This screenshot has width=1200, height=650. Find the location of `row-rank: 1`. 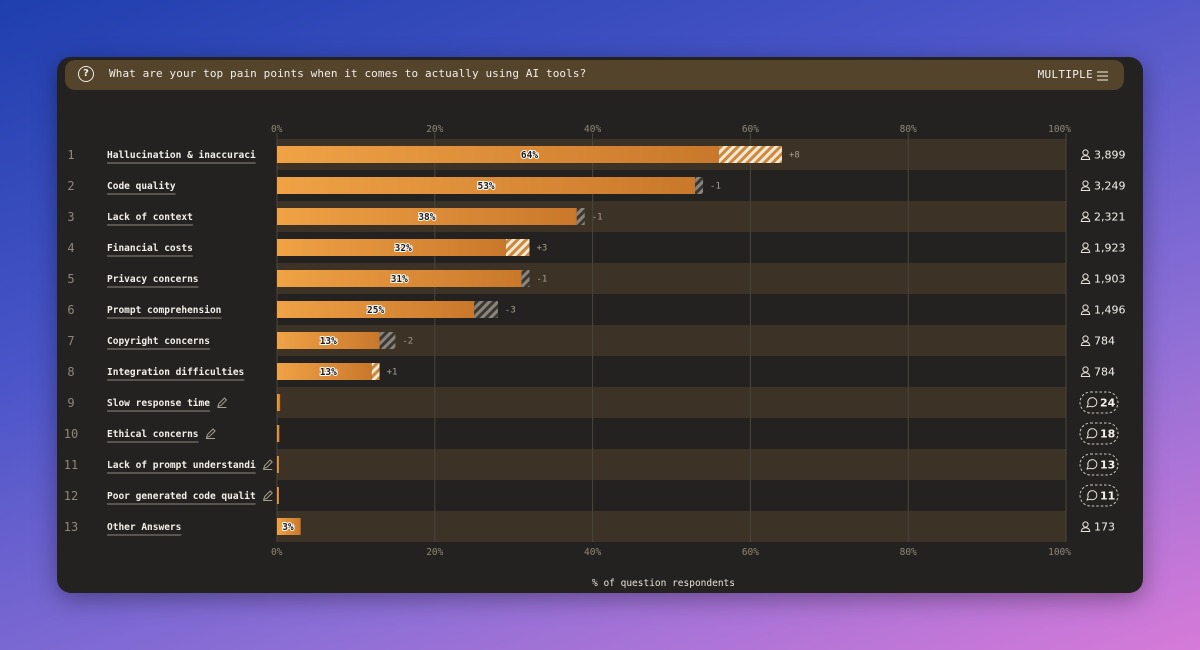

row-rank: 1 is located at coordinates (70, 155).